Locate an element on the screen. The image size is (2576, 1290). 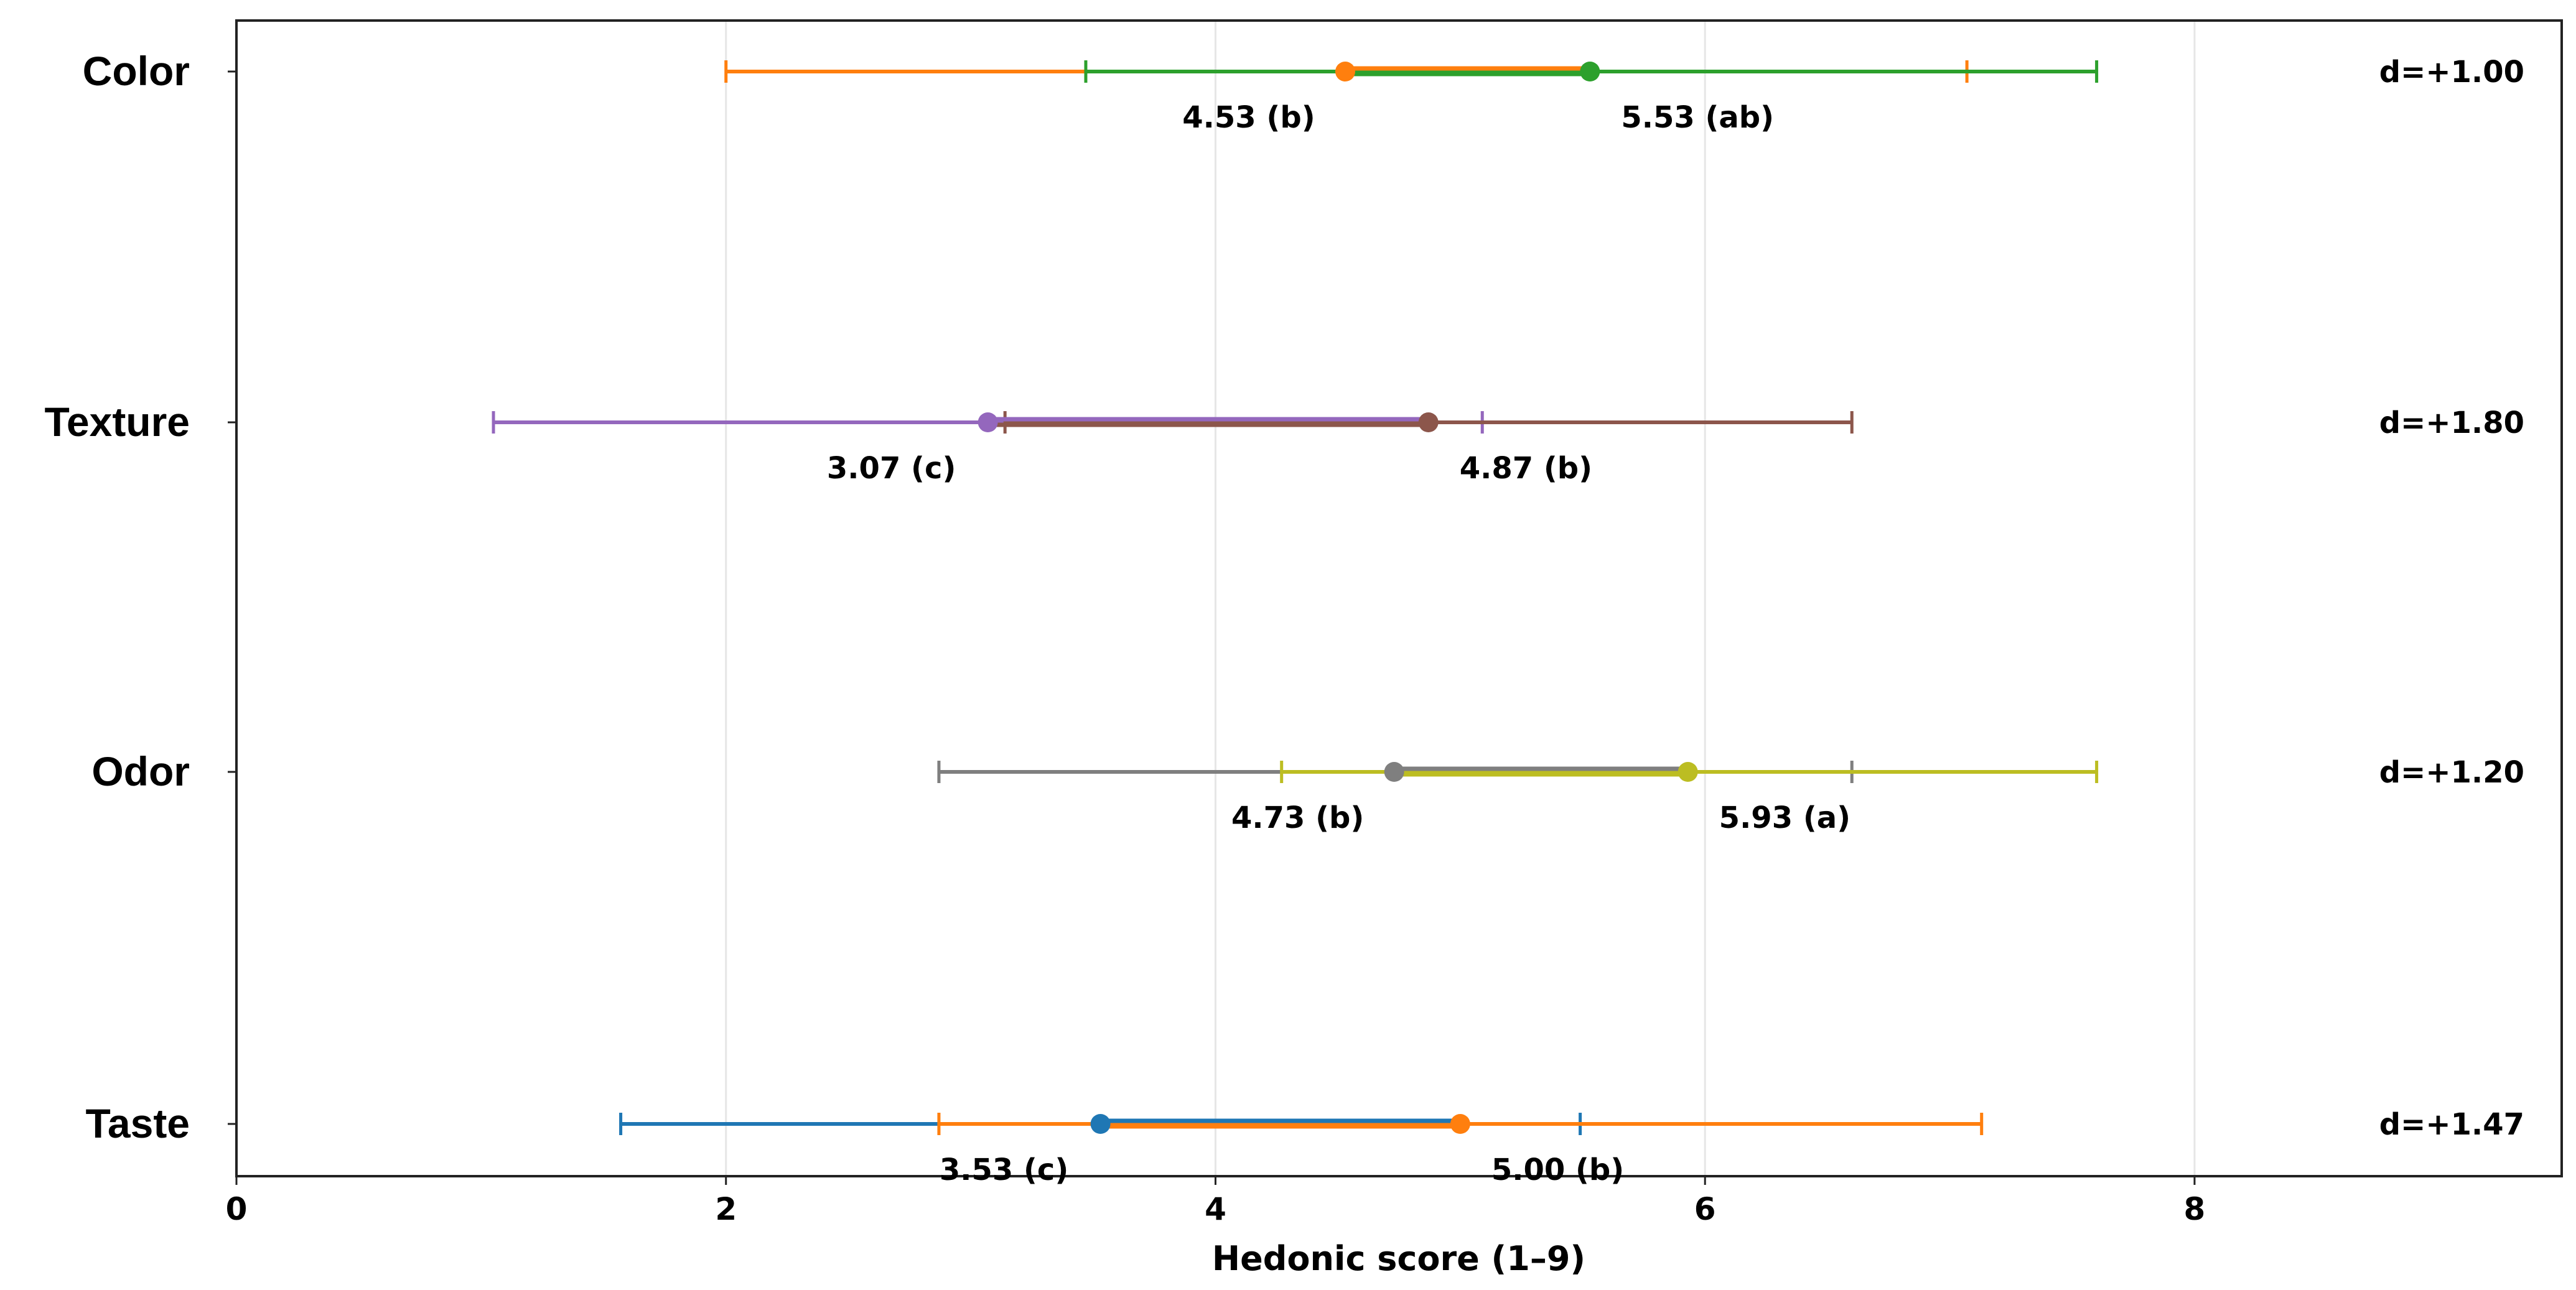
x-tick-label: 0 is located at coordinates (237, 1209).